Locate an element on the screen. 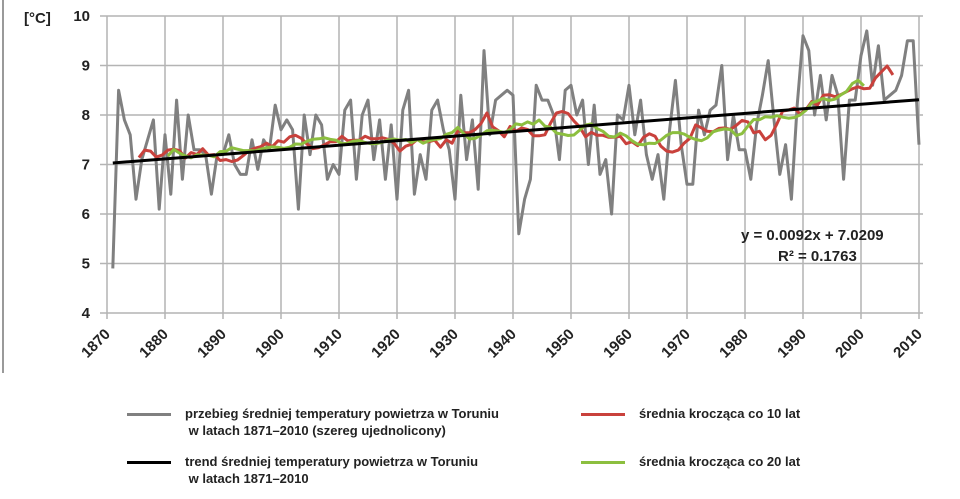  trend-equation: y = 0.0092x + 7.0209 is located at coordinates (812, 235).